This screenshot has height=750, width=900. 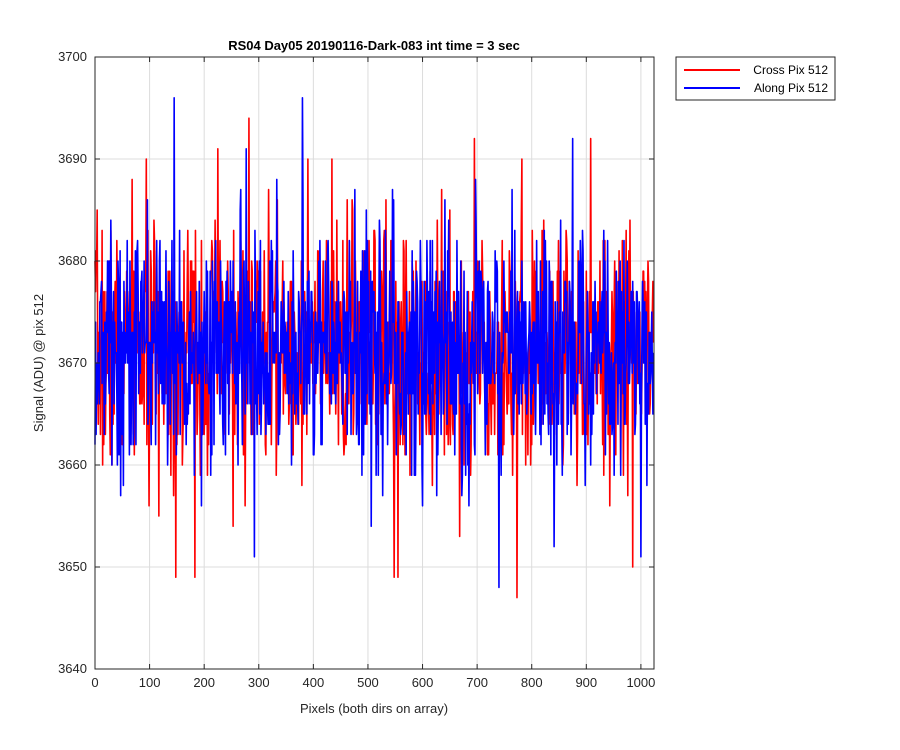 What do you see at coordinates (314, 682) in the screenshot?
I see `x-tick-label: 400` at bounding box center [314, 682].